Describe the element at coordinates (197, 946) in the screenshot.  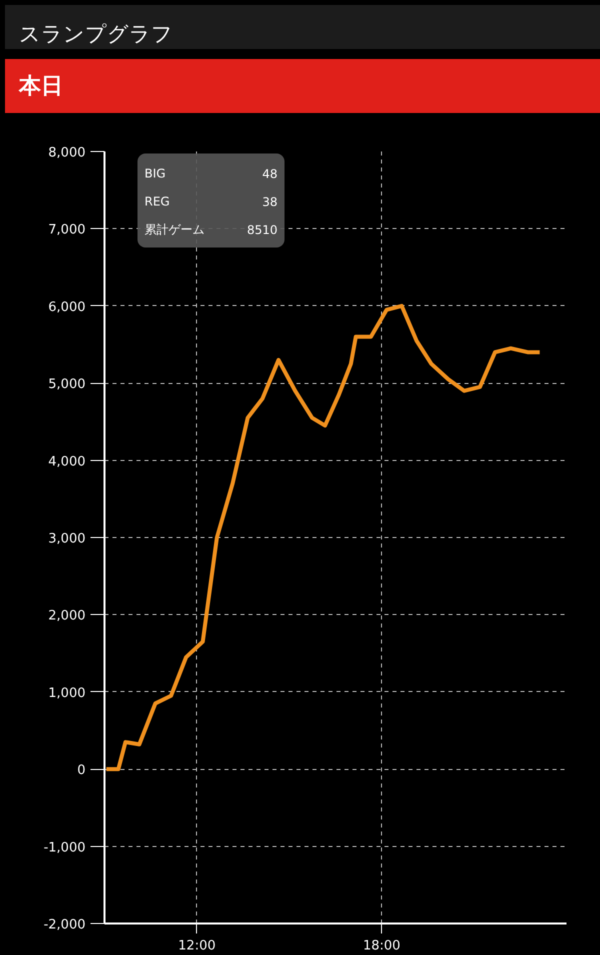
I see `x-tick-label: 12:00` at that location.